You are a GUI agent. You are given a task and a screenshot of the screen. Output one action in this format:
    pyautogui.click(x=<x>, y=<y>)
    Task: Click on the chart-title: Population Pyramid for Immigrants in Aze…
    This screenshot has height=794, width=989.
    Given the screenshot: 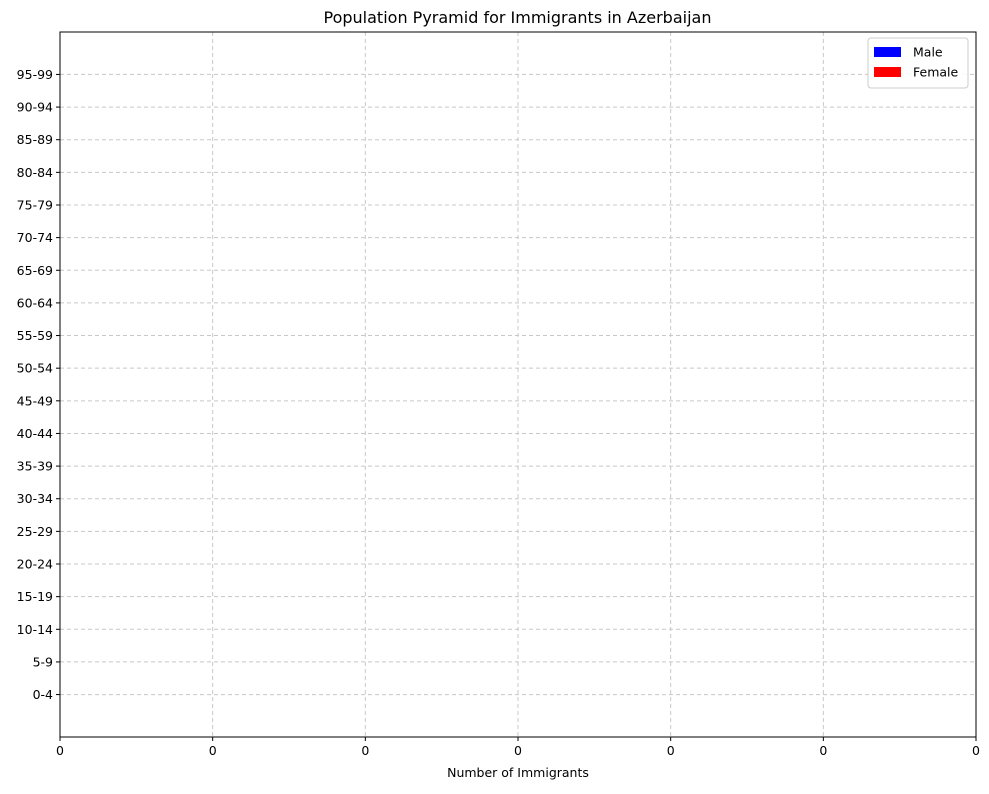 What is the action you would take?
    pyautogui.click(x=518, y=17)
    